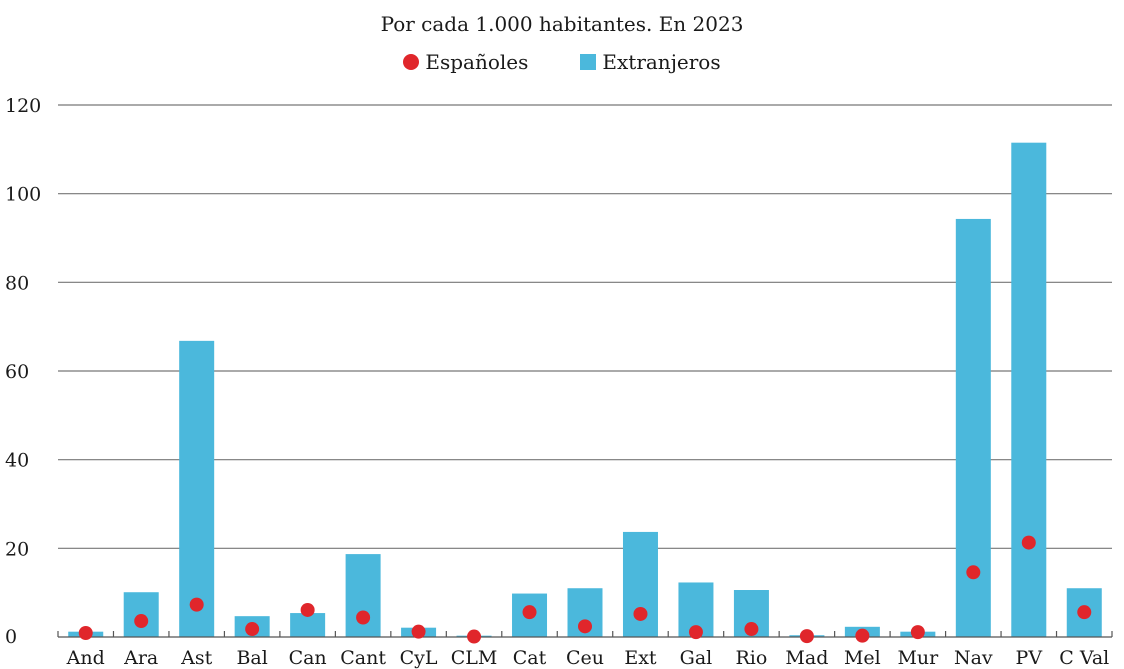 The height and width of the screenshot is (669, 1124). Describe the element at coordinates (918, 658) in the screenshot. I see `x-tick-label: Mur` at that location.